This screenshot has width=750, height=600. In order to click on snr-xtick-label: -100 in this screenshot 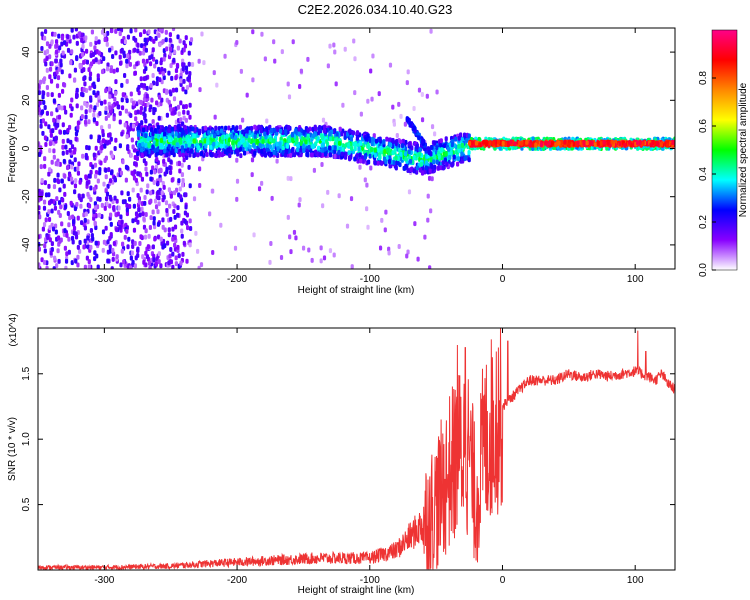, I will do `click(370, 580)`.